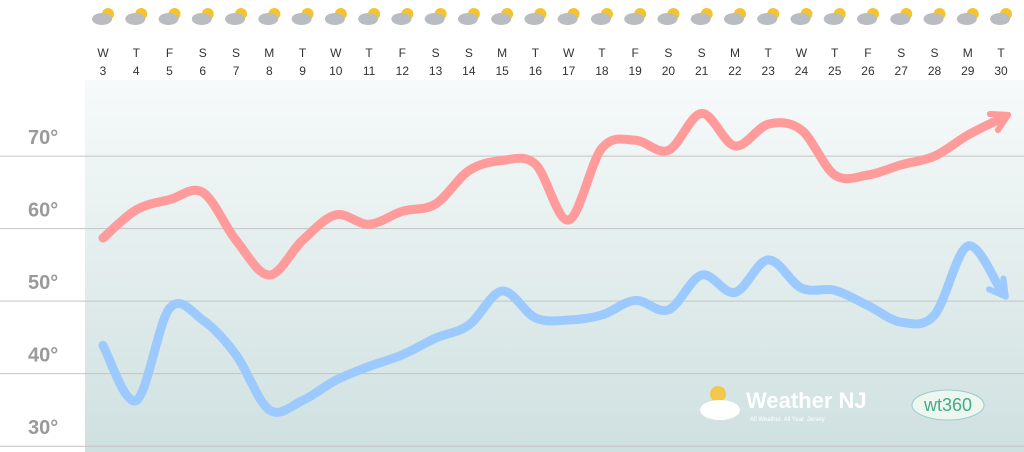  What do you see at coordinates (169, 71) in the screenshot?
I see `x-tick-date: 5` at bounding box center [169, 71].